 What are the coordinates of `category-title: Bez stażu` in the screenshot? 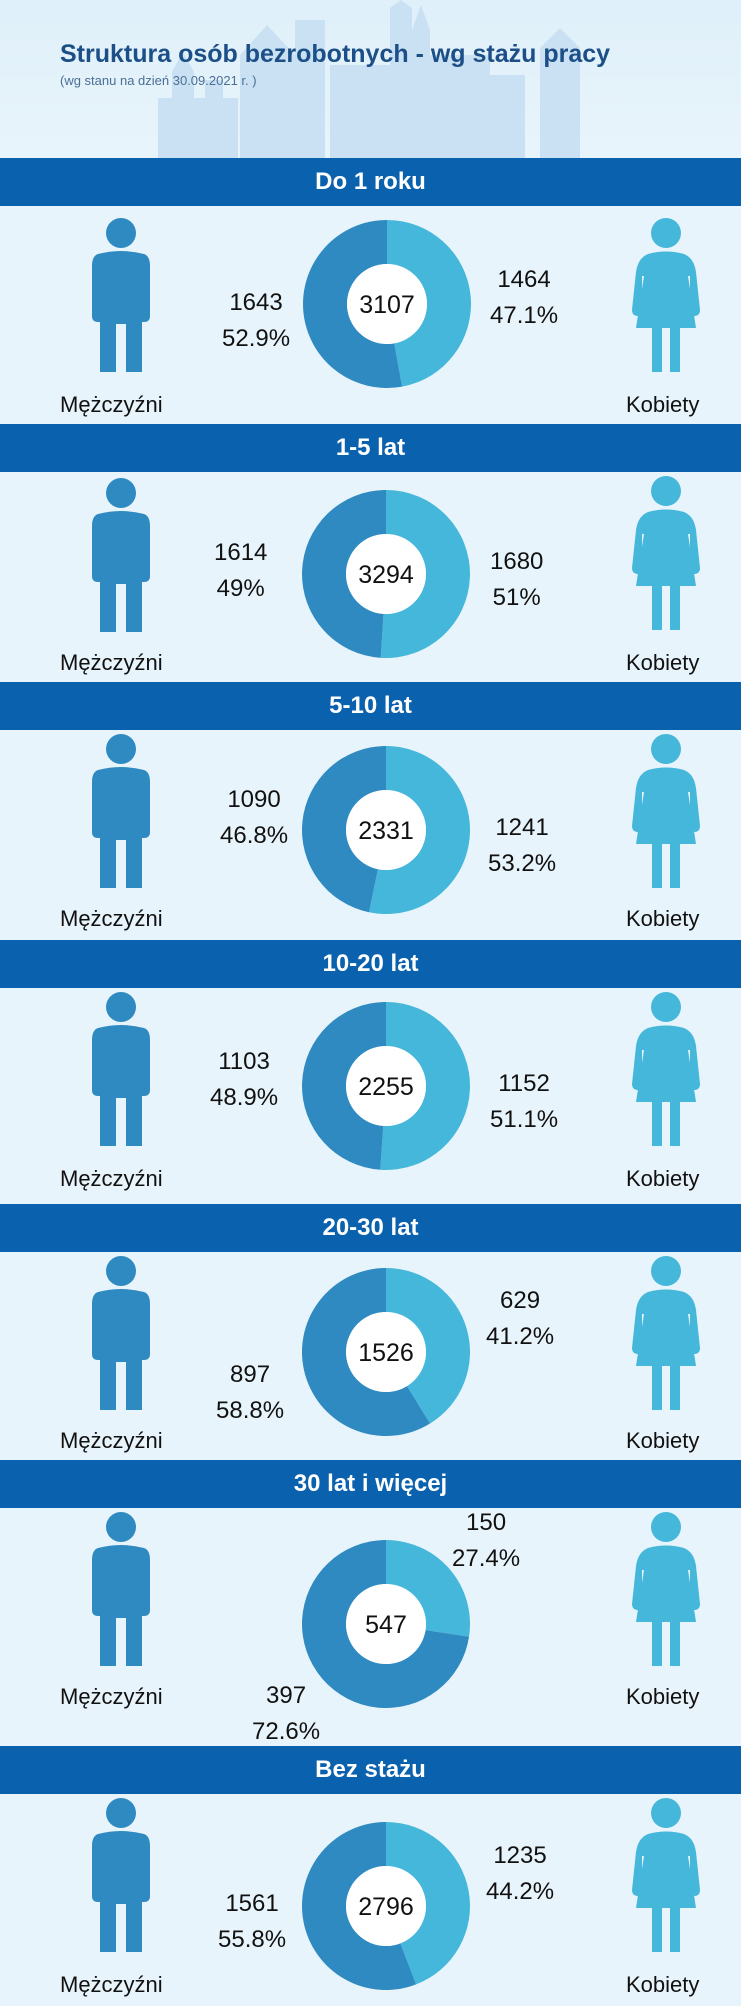 It's located at (370, 1770).